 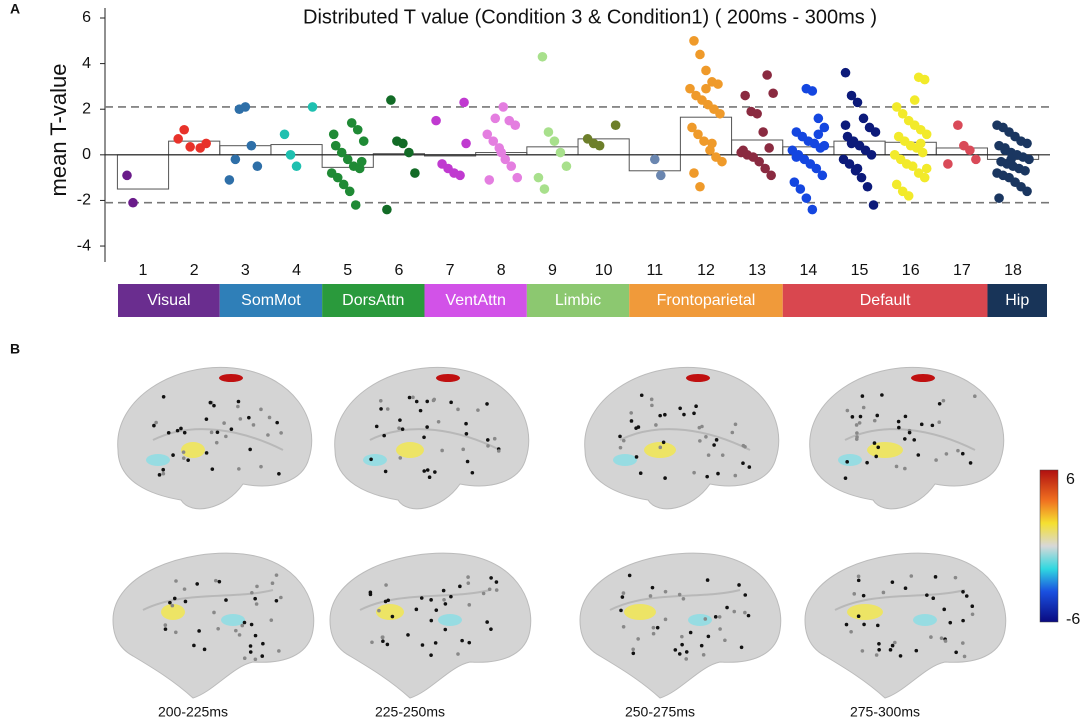 I want to click on brain, so click(x=682, y=438).